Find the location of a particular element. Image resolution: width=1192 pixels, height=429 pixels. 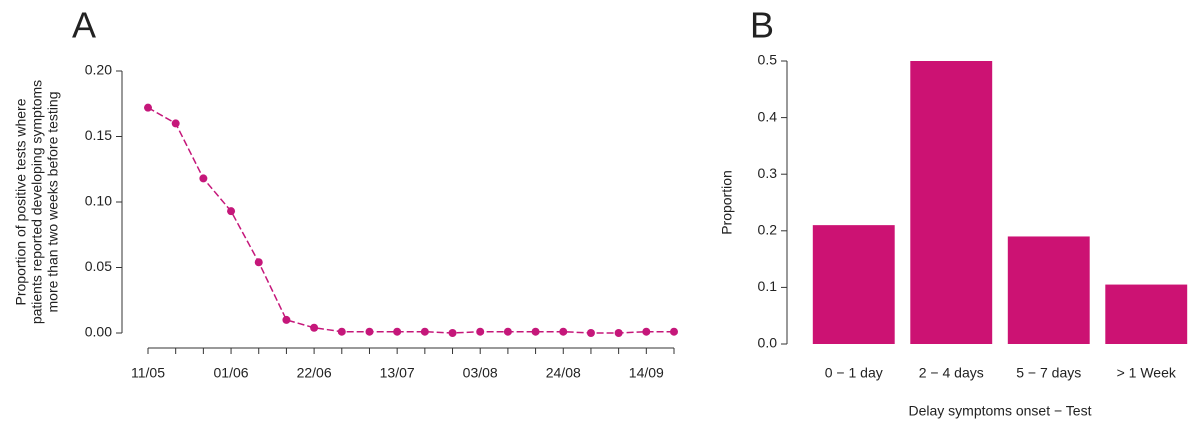

x-tick-label: 14/09 is located at coordinates (646, 373).